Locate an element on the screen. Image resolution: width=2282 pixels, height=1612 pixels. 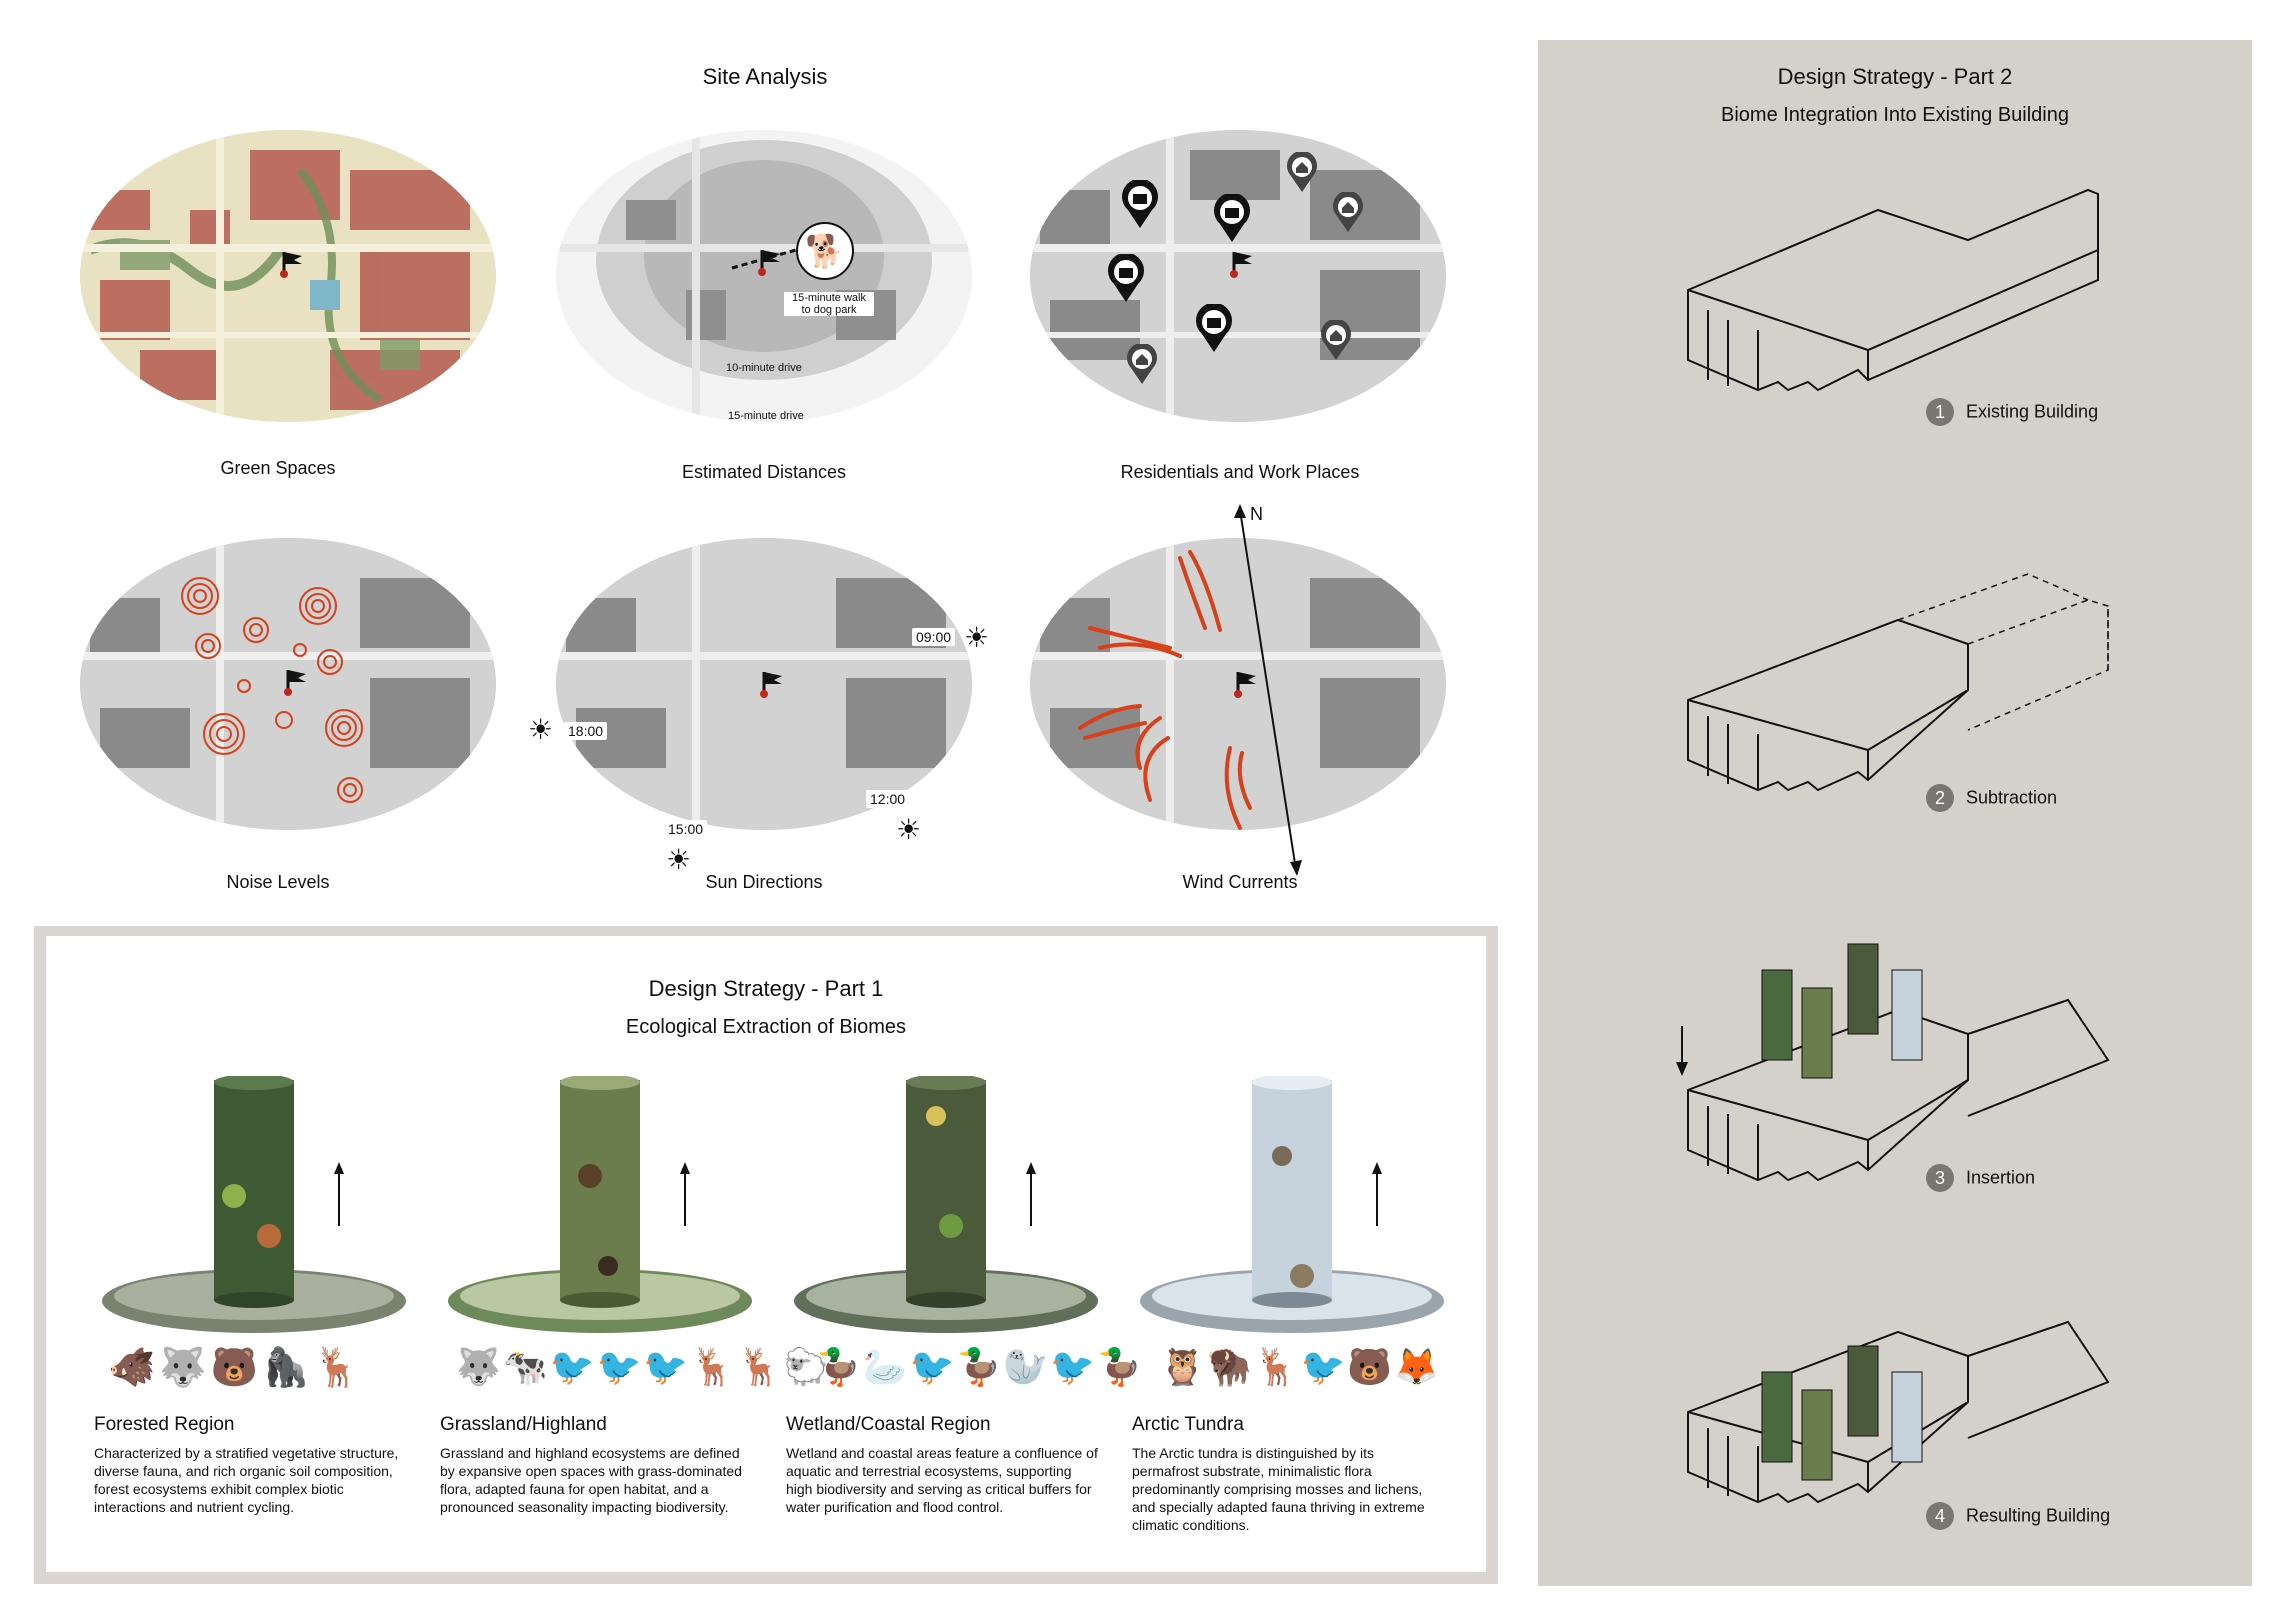
step-number-badge: 4 is located at coordinates (1940, 1516).